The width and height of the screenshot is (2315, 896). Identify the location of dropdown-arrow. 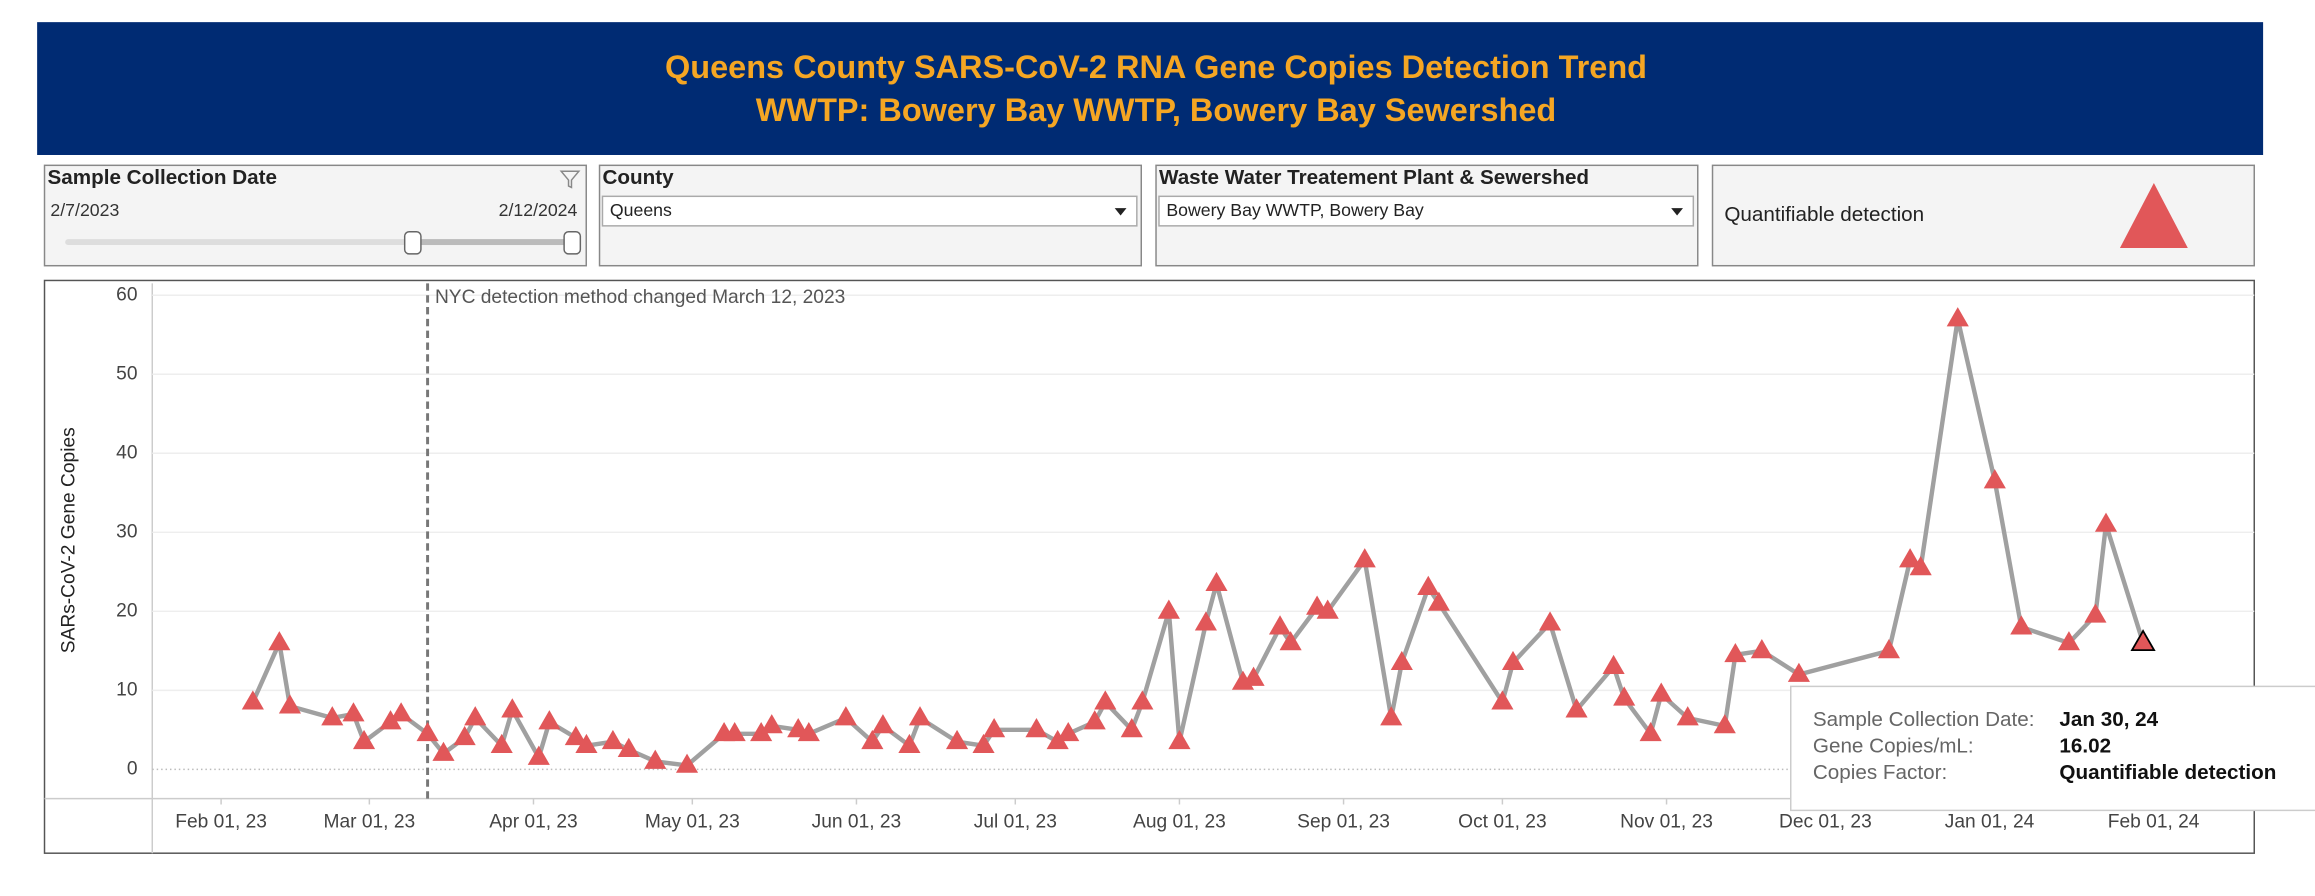
(1677, 212).